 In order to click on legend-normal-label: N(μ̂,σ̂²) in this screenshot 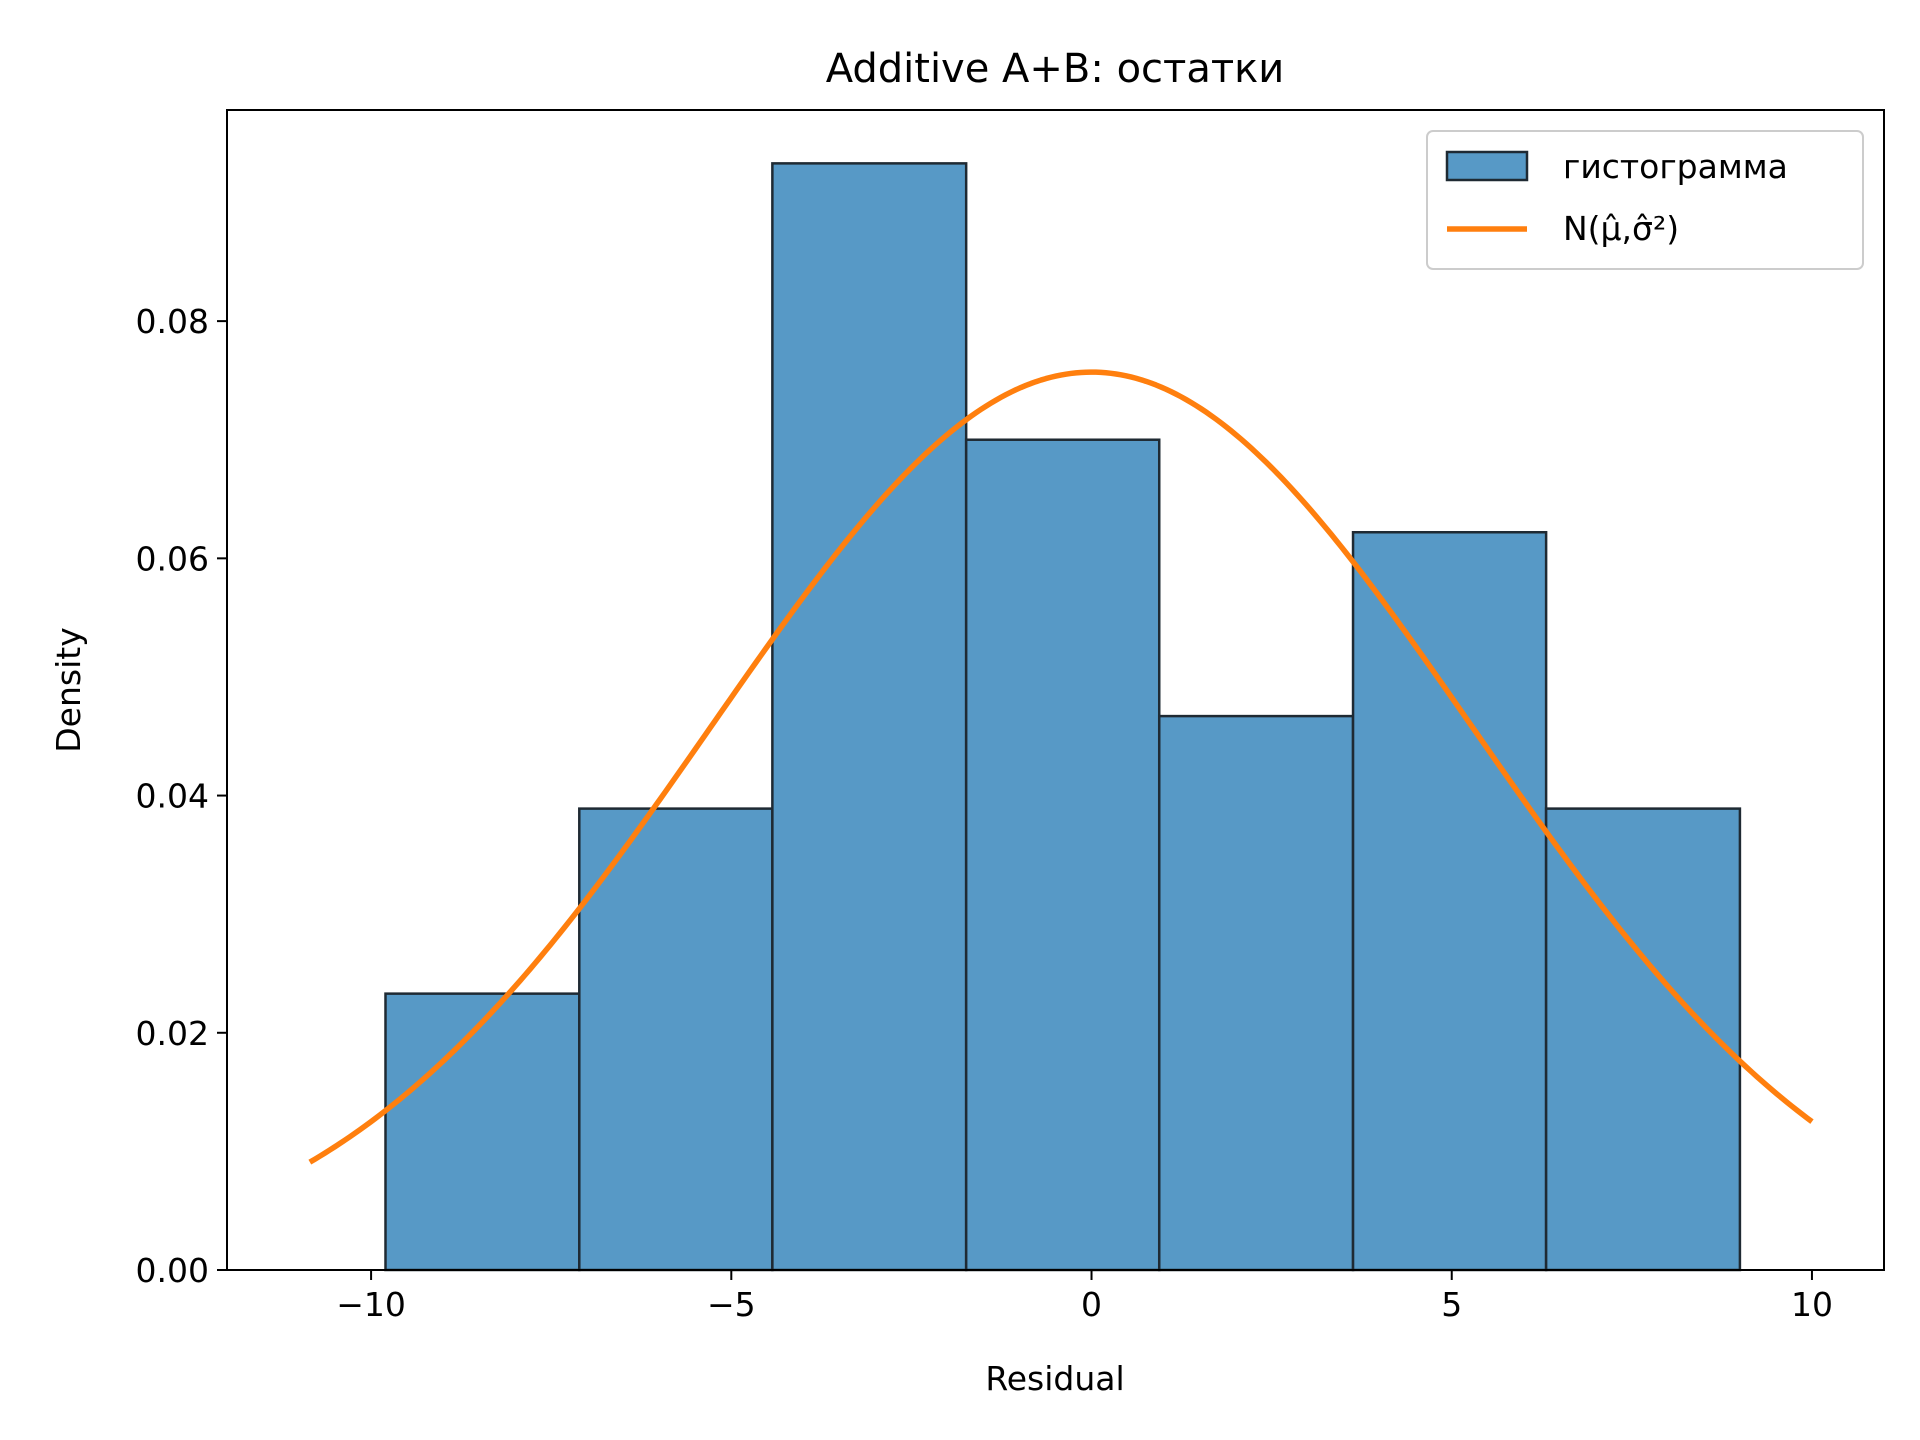, I will do `click(1621, 228)`.